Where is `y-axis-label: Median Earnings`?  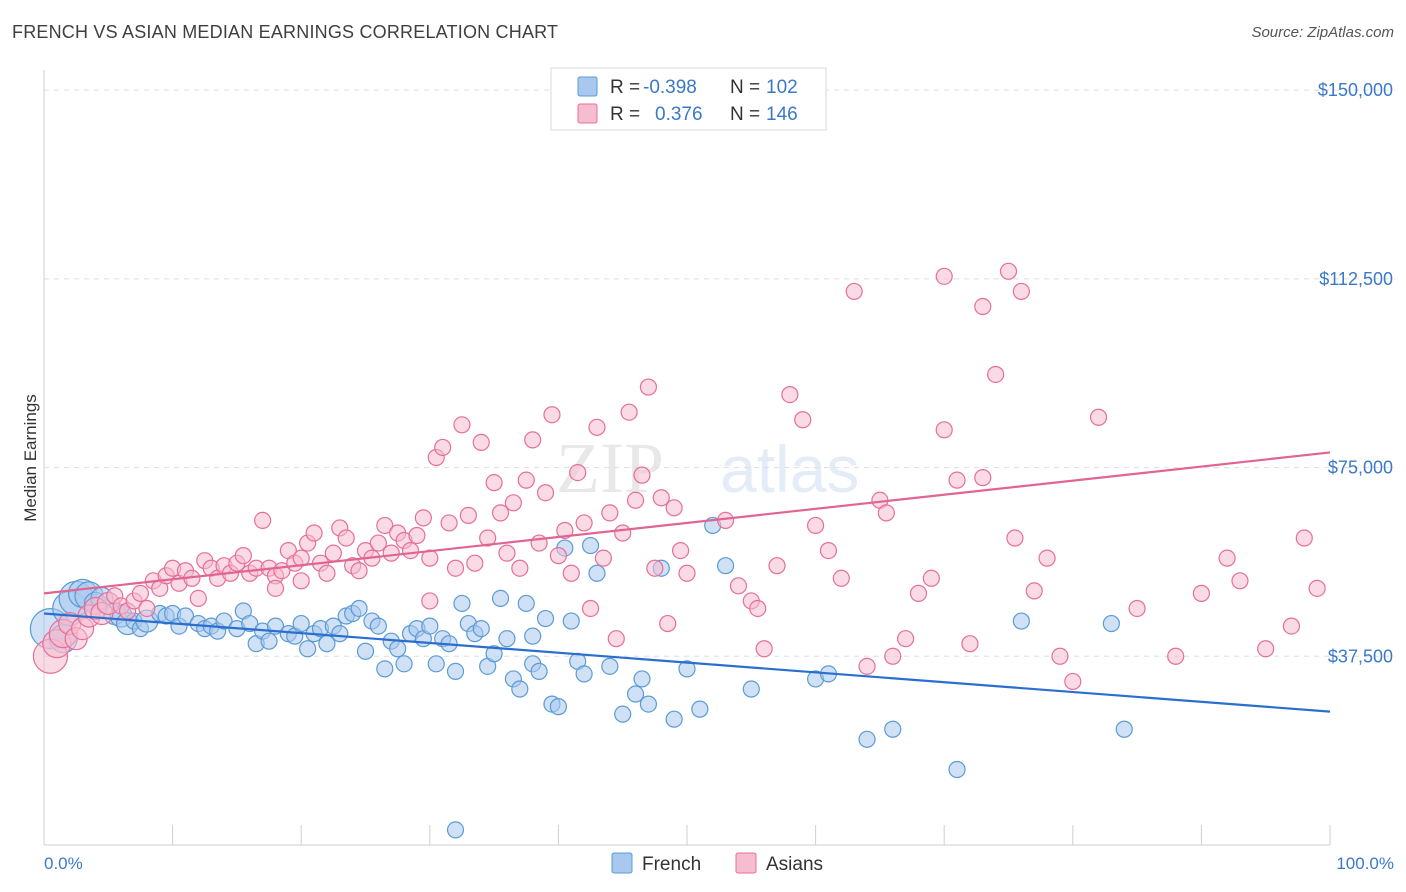 y-axis-label: Median Earnings is located at coordinates (30, 458).